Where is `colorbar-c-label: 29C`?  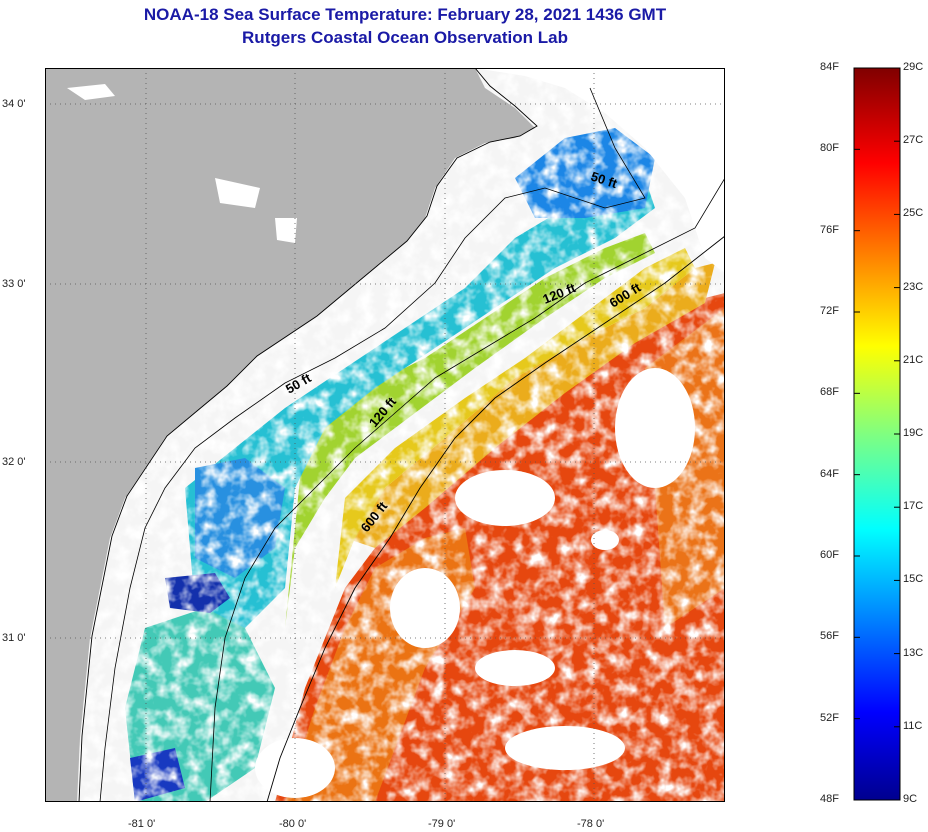 colorbar-c-label: 29C is located at coordinates (913, 67).